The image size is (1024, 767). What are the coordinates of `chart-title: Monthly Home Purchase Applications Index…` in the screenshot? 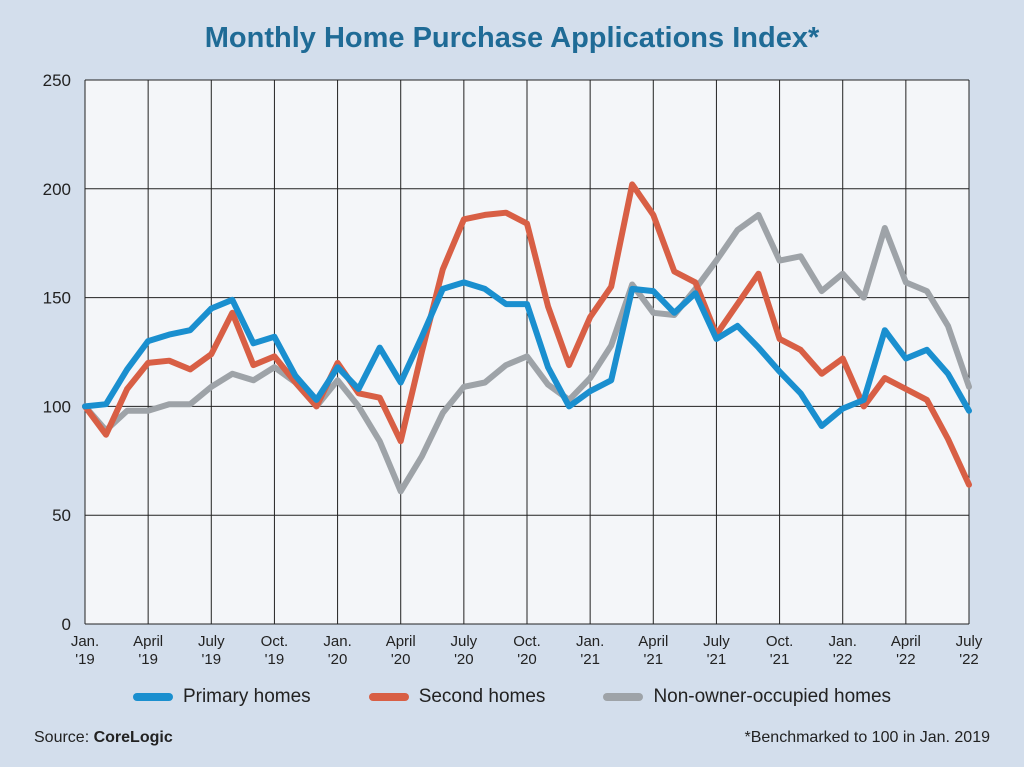 It's located at (512, 38).